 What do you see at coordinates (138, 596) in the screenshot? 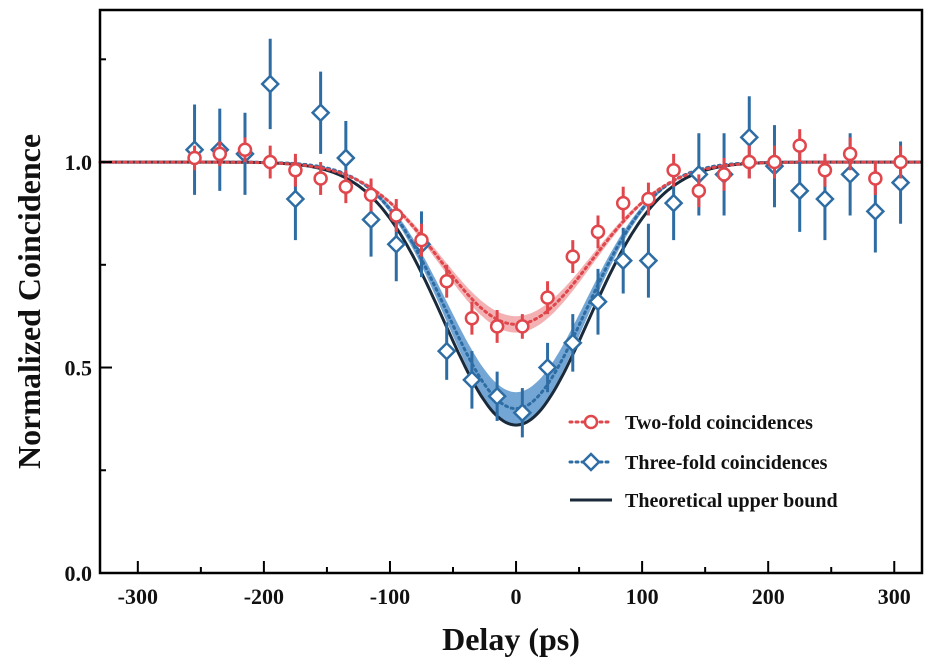
I see `x-tick-label: -300` at bounding box center [138, 596].